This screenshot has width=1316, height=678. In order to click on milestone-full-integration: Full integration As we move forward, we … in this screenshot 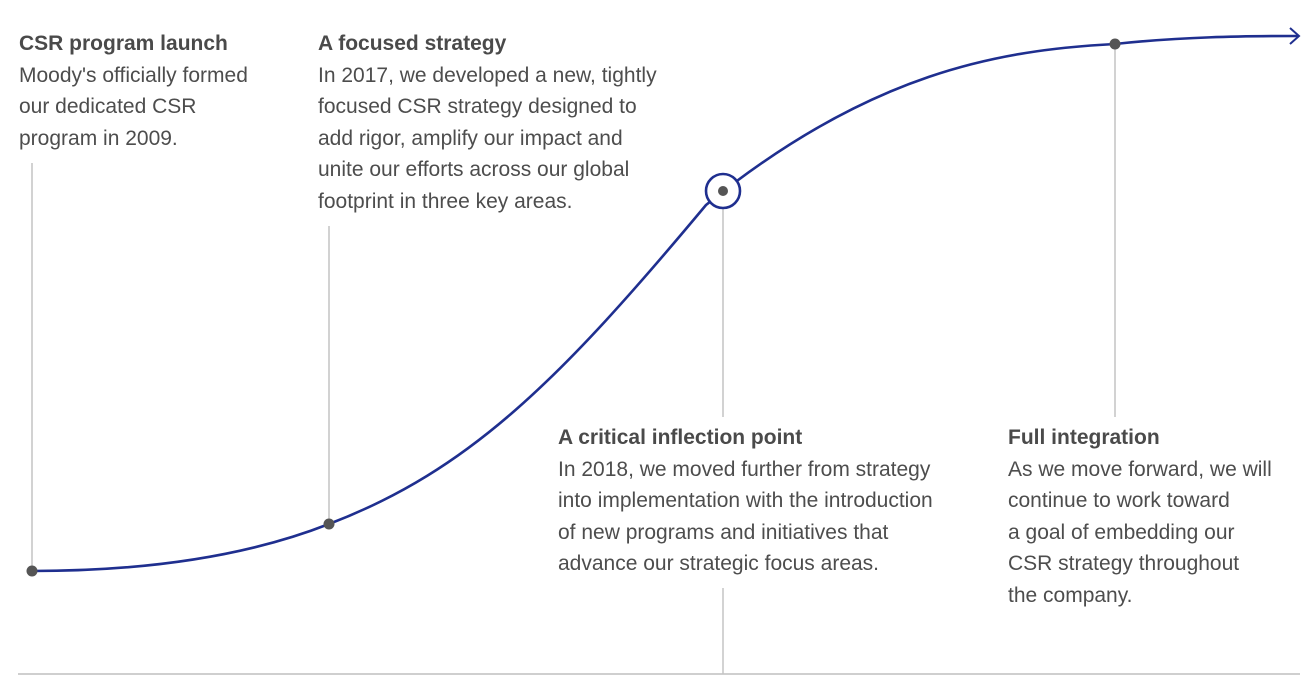, I will do `click(1153, 516)`.